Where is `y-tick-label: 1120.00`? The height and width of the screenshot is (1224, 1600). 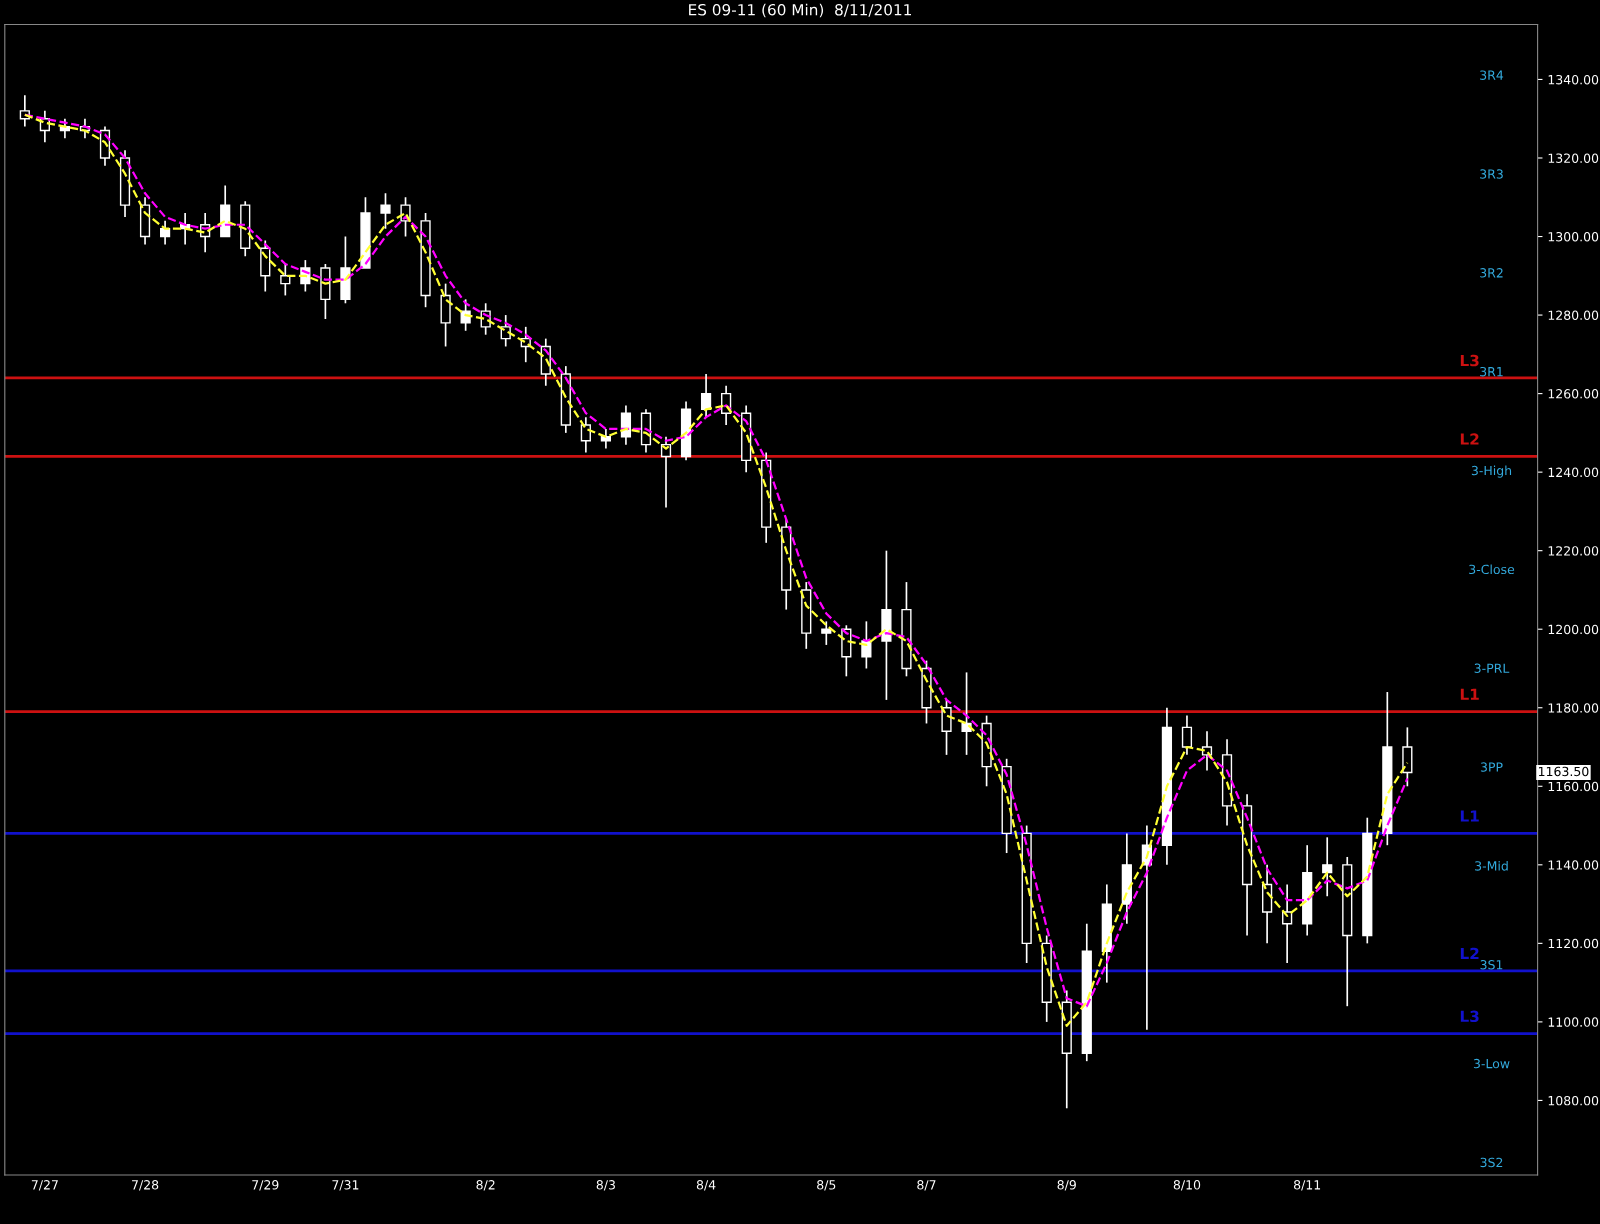 y-tick-label: 1120.00 is located at coordinates (1573, 943).